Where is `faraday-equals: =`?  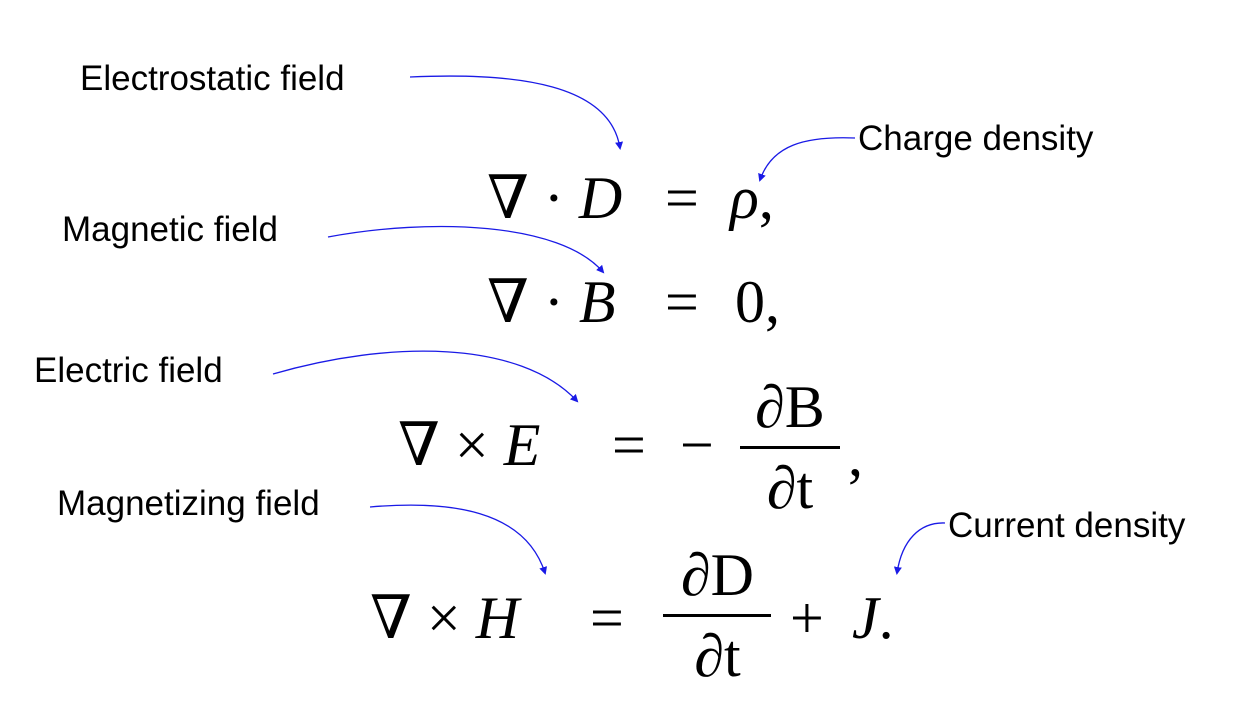 faraday-equals: = is located at coordinates (629, 445).